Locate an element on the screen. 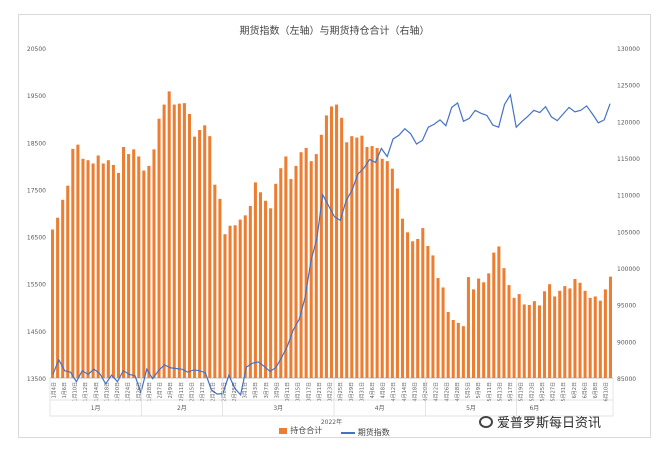 This screenshot has height=456, width=669. x-tick-label: 1月4日 is located at coordinates (54, 390).